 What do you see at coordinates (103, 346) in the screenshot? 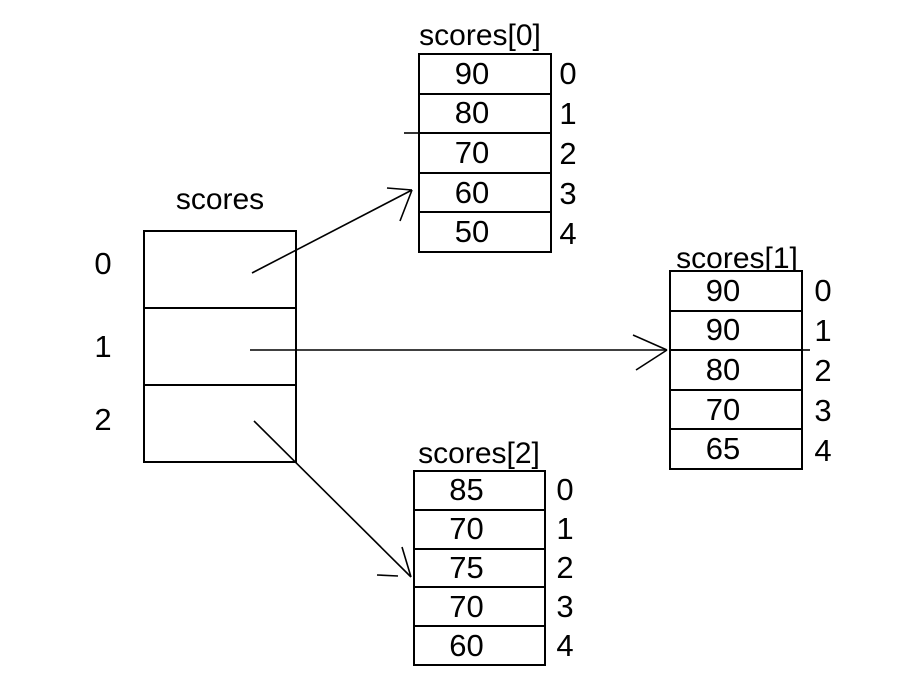
I see `pointer-index-label: 1` at bounding box center [103, 346].